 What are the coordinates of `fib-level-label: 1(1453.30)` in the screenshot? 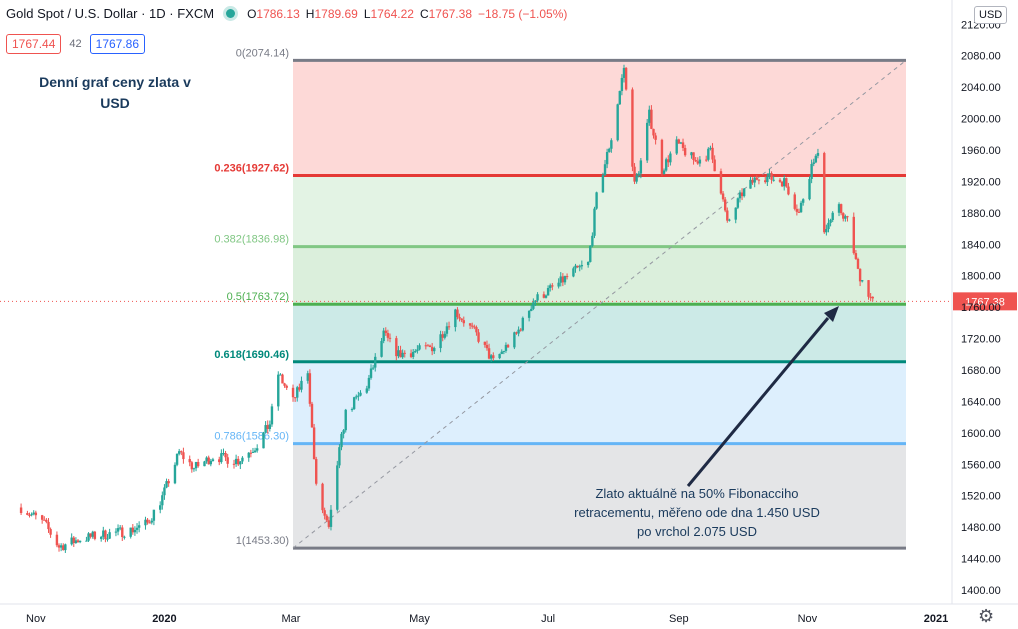 It's located at (262, 541).